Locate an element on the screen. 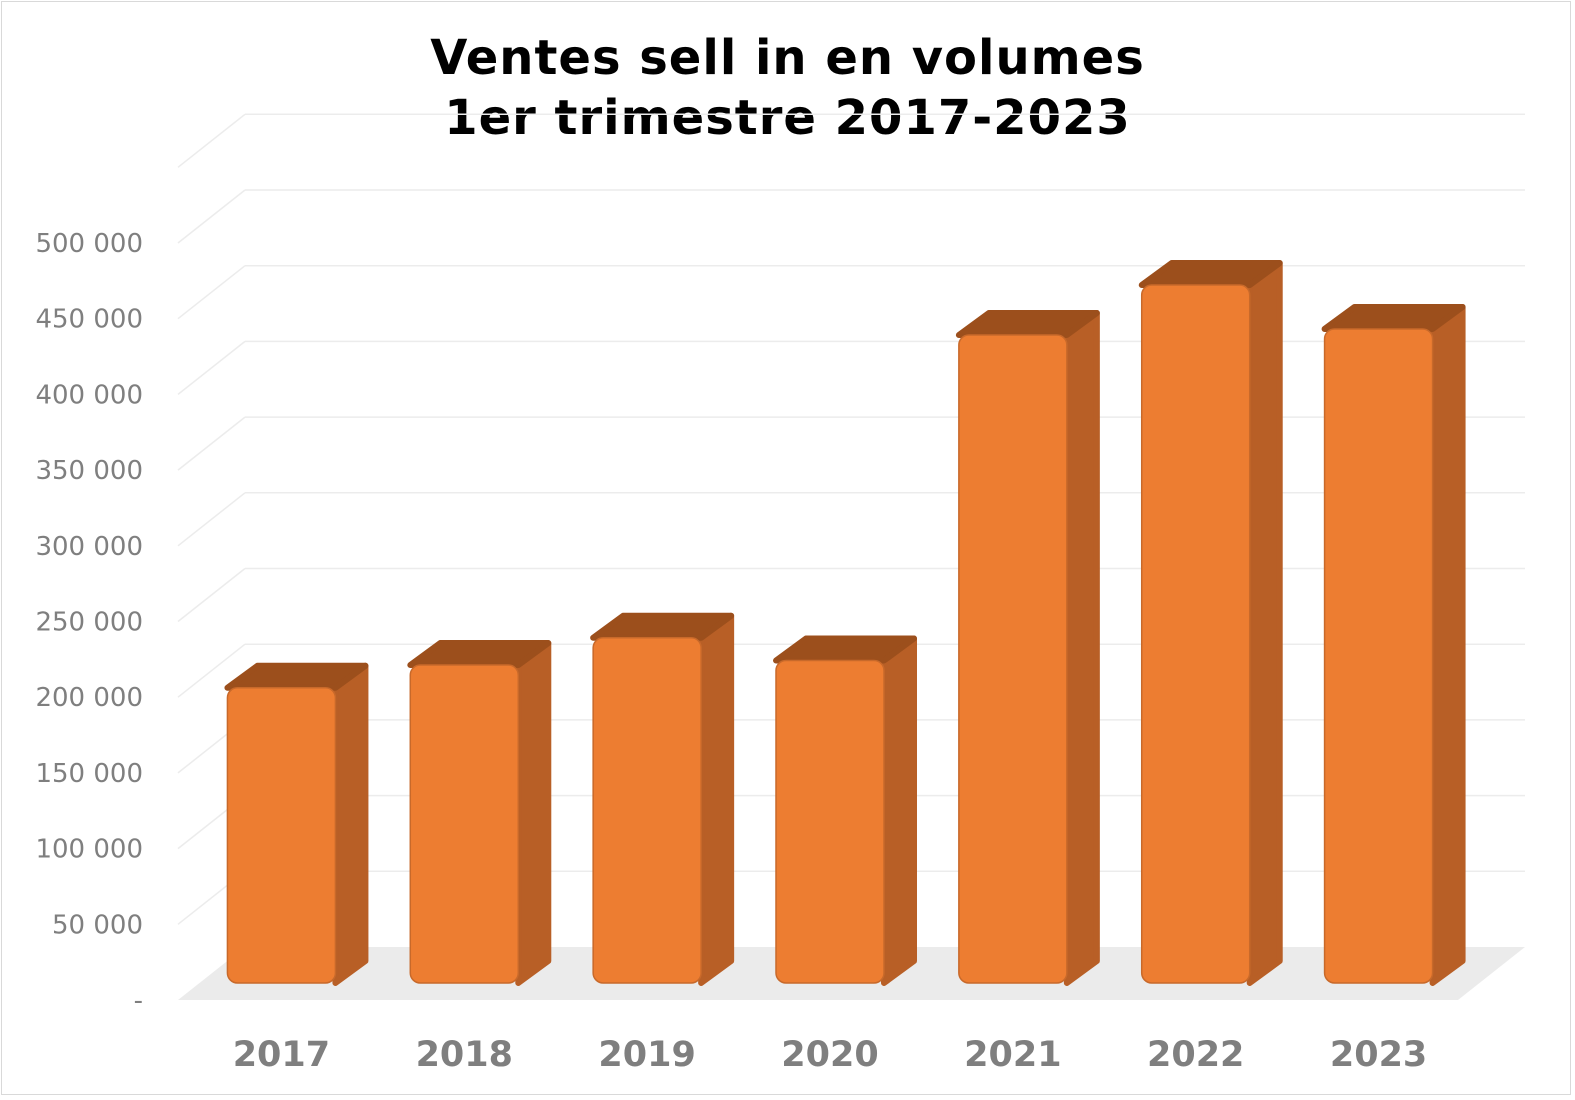 The image size is (1575, 1100). y-tick-label: 200 000 is located at coordinates (89, 698).